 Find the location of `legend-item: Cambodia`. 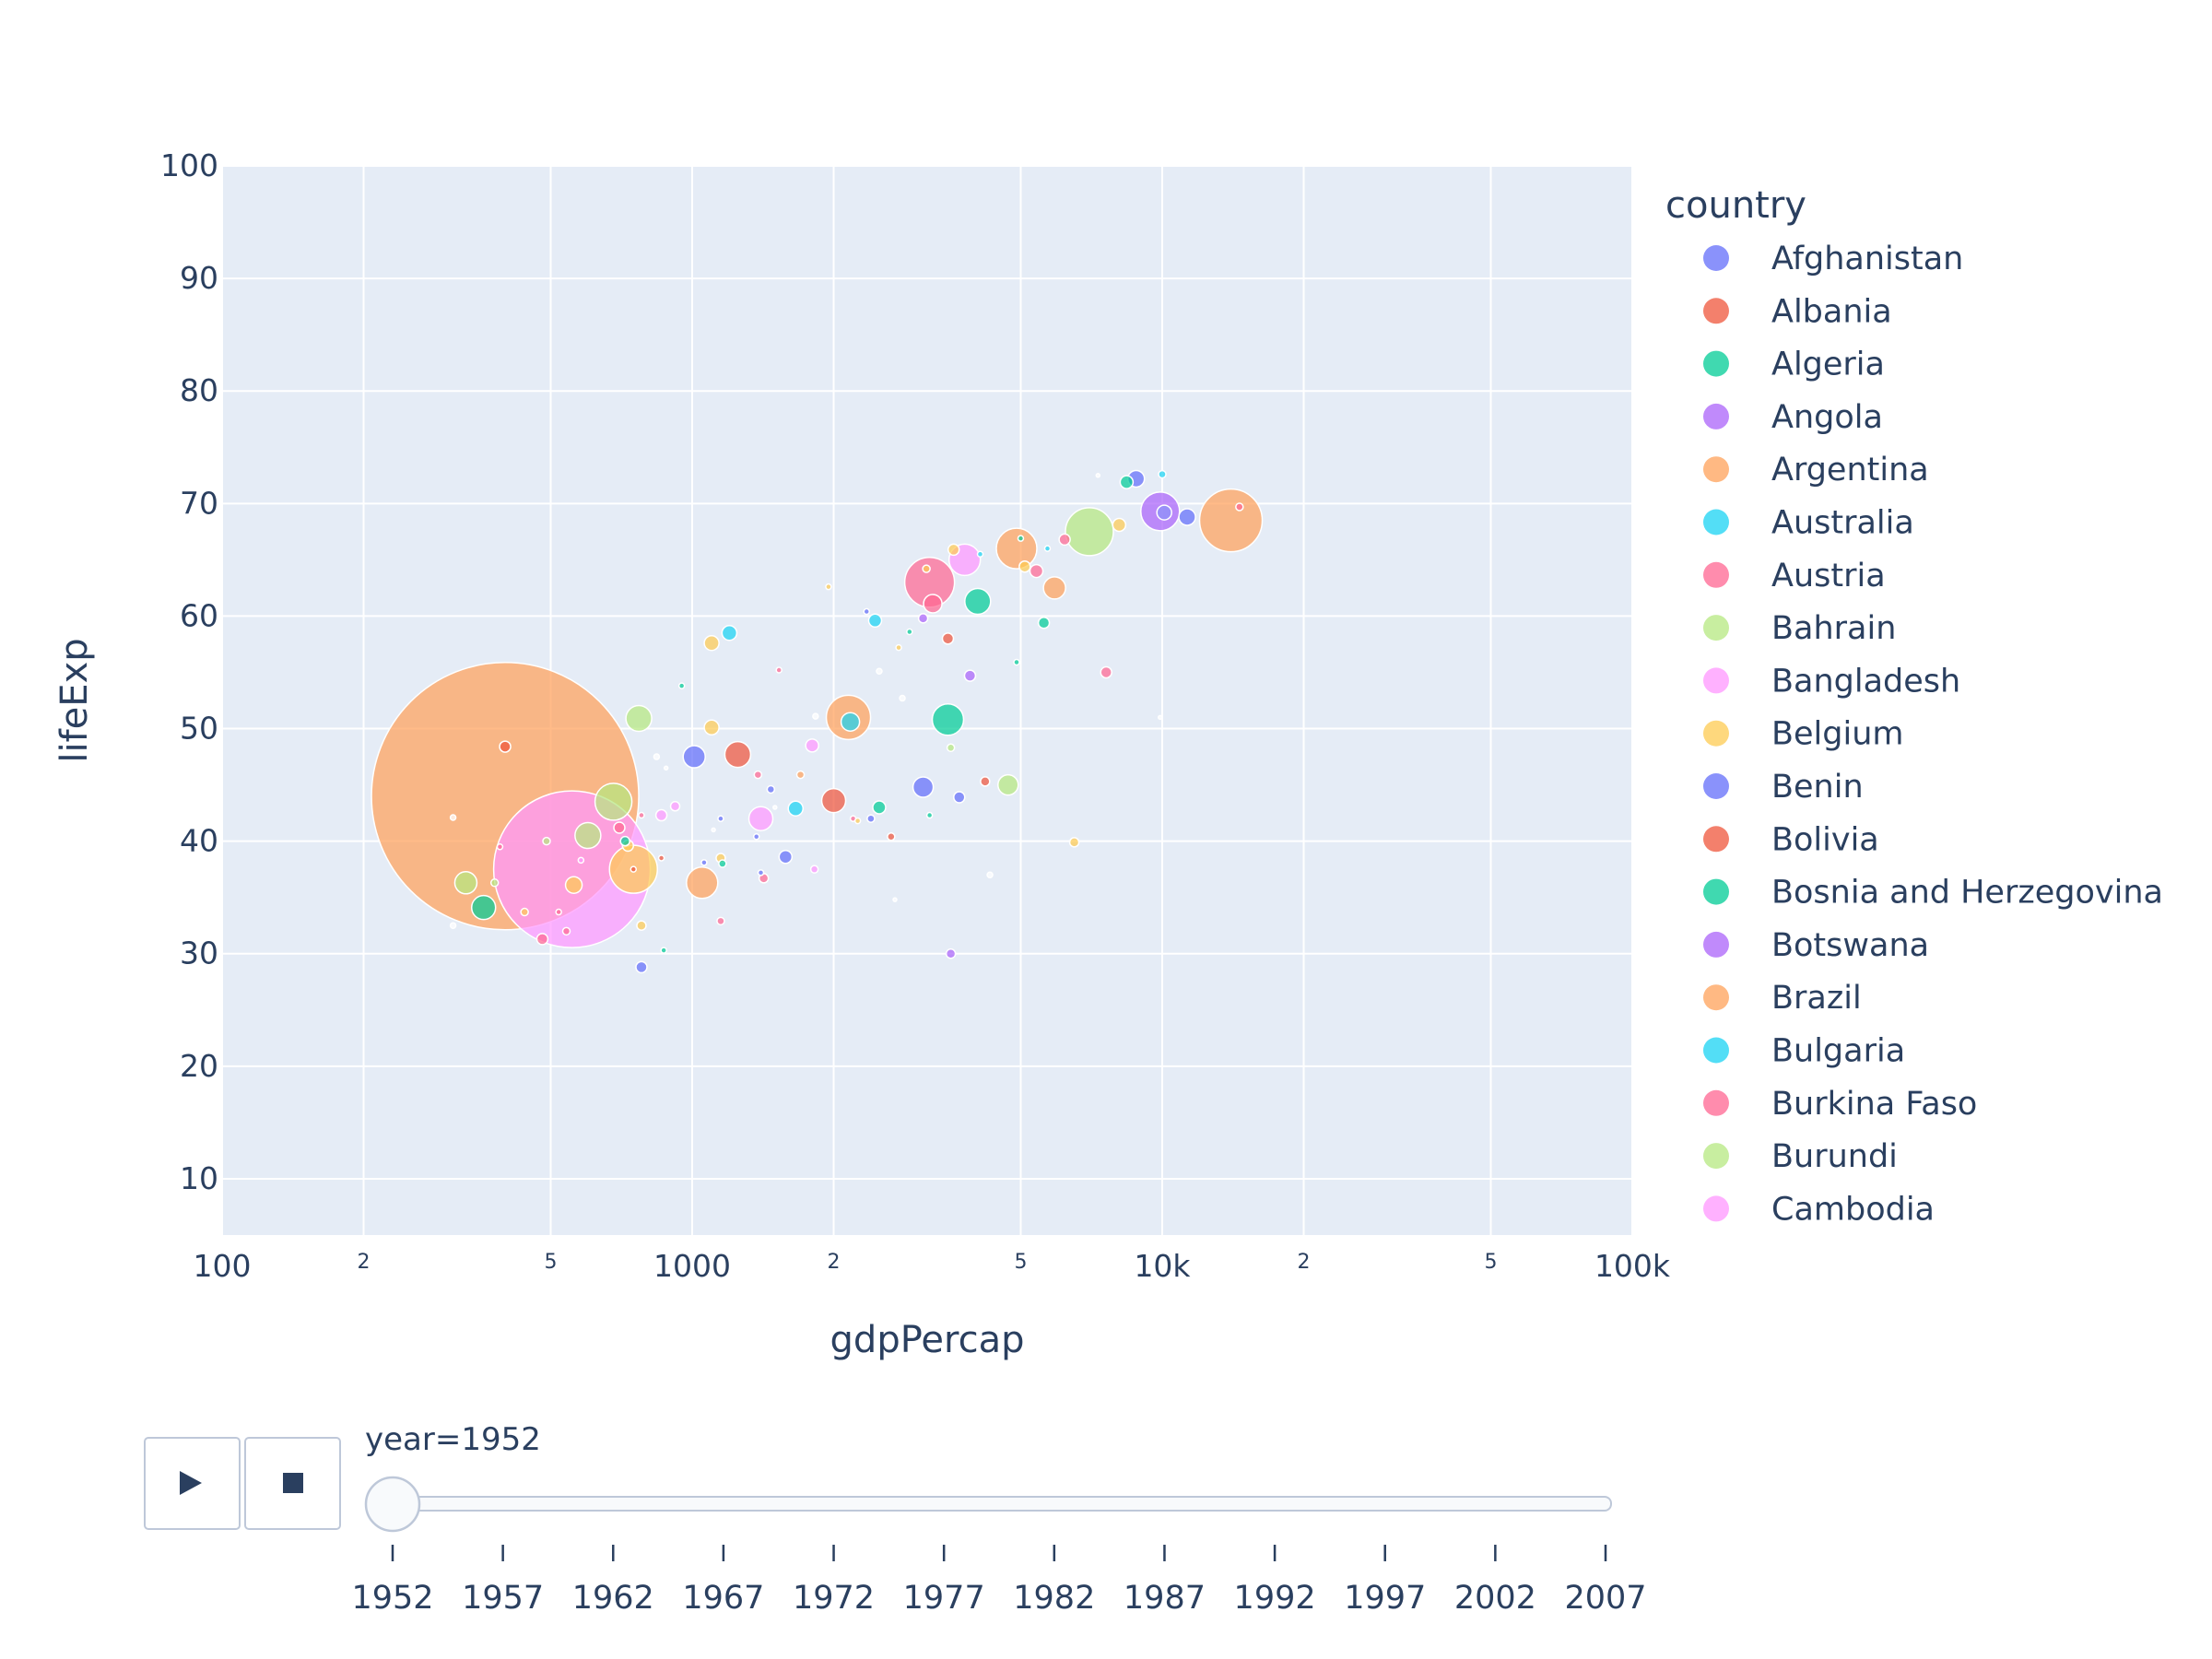

legend-item: Cambodia is located at coordinates (1819, 1209).